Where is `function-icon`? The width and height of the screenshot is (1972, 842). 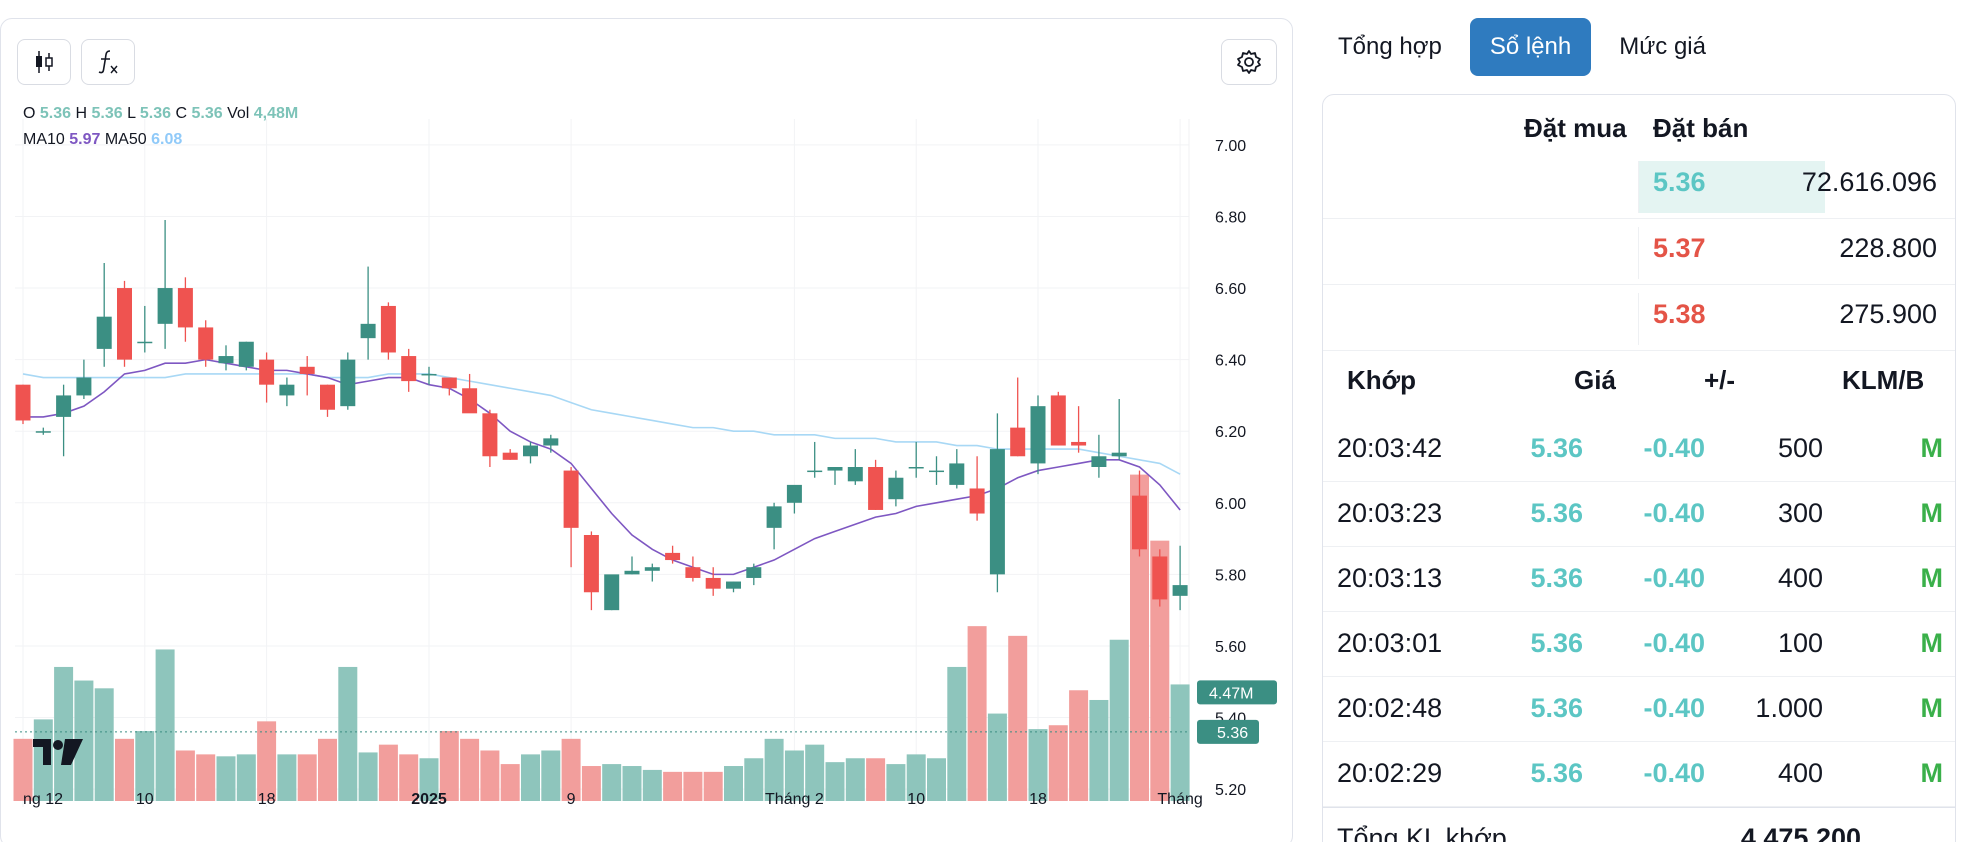 function-icon is located at coordinates (108, 62).